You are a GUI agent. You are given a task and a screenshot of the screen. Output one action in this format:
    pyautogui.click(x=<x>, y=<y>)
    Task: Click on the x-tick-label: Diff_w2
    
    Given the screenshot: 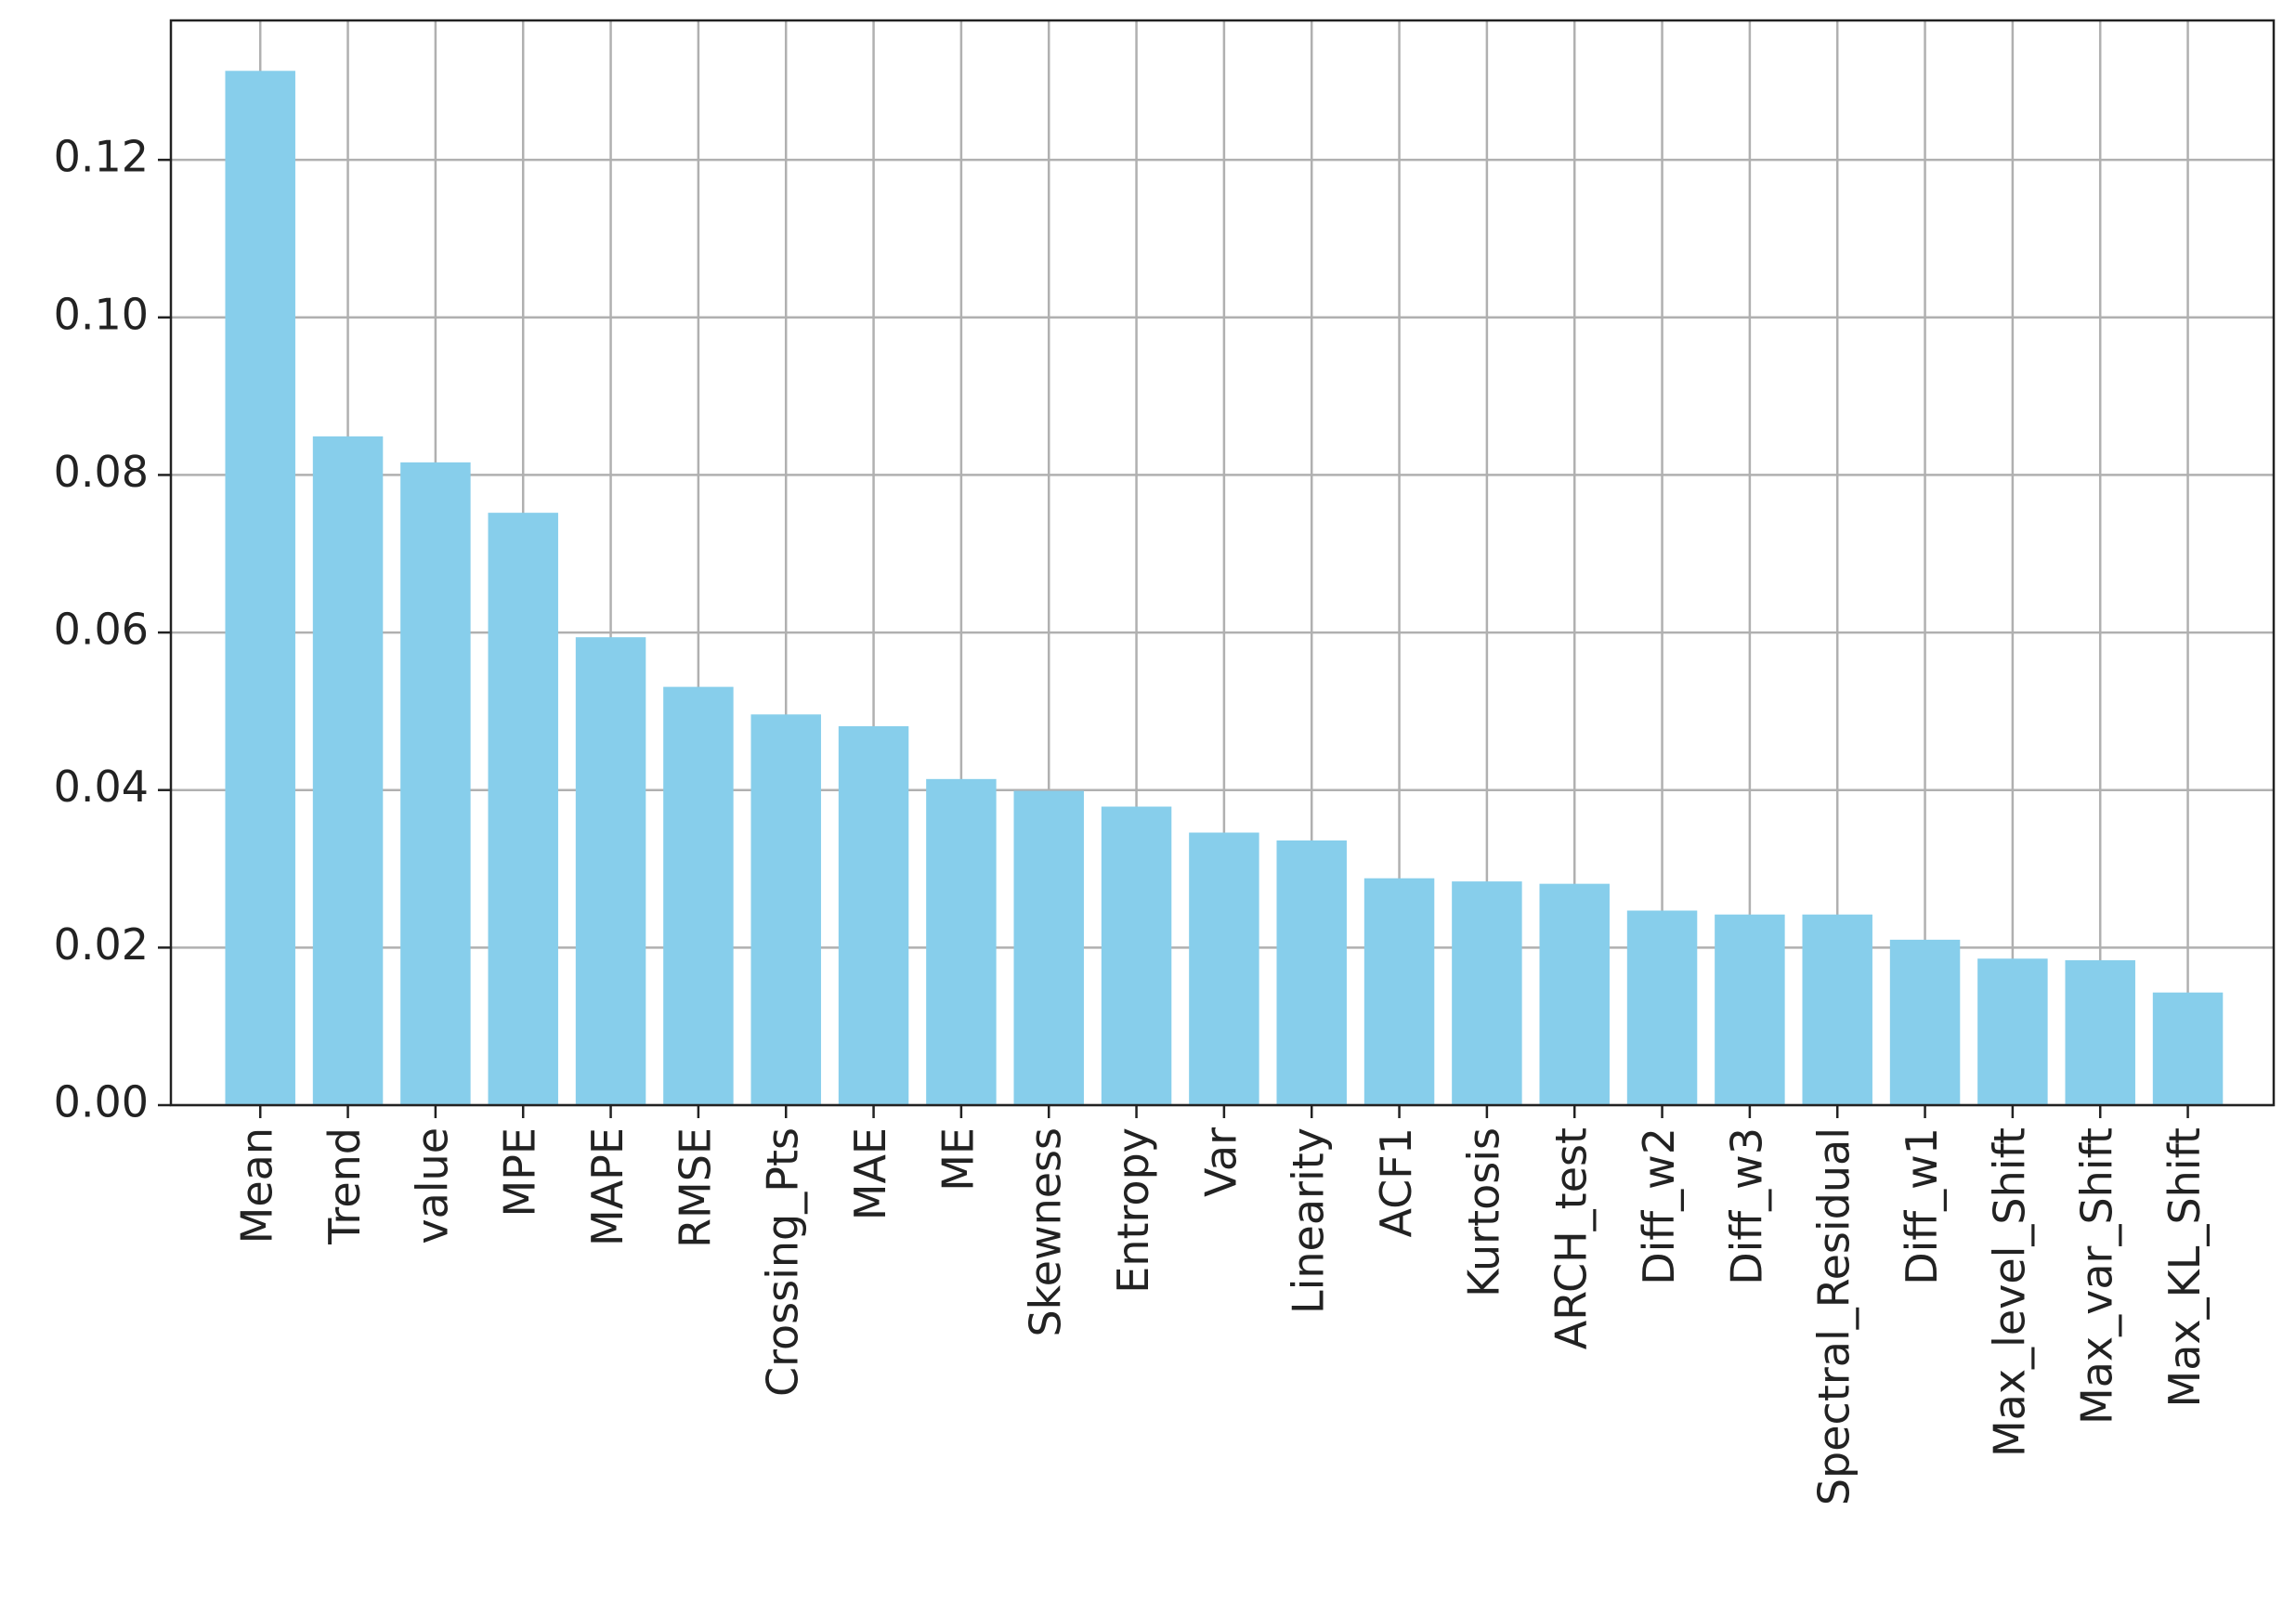 What is the action you would take?
    pyautogui.click(x=1659, y=1206)
    